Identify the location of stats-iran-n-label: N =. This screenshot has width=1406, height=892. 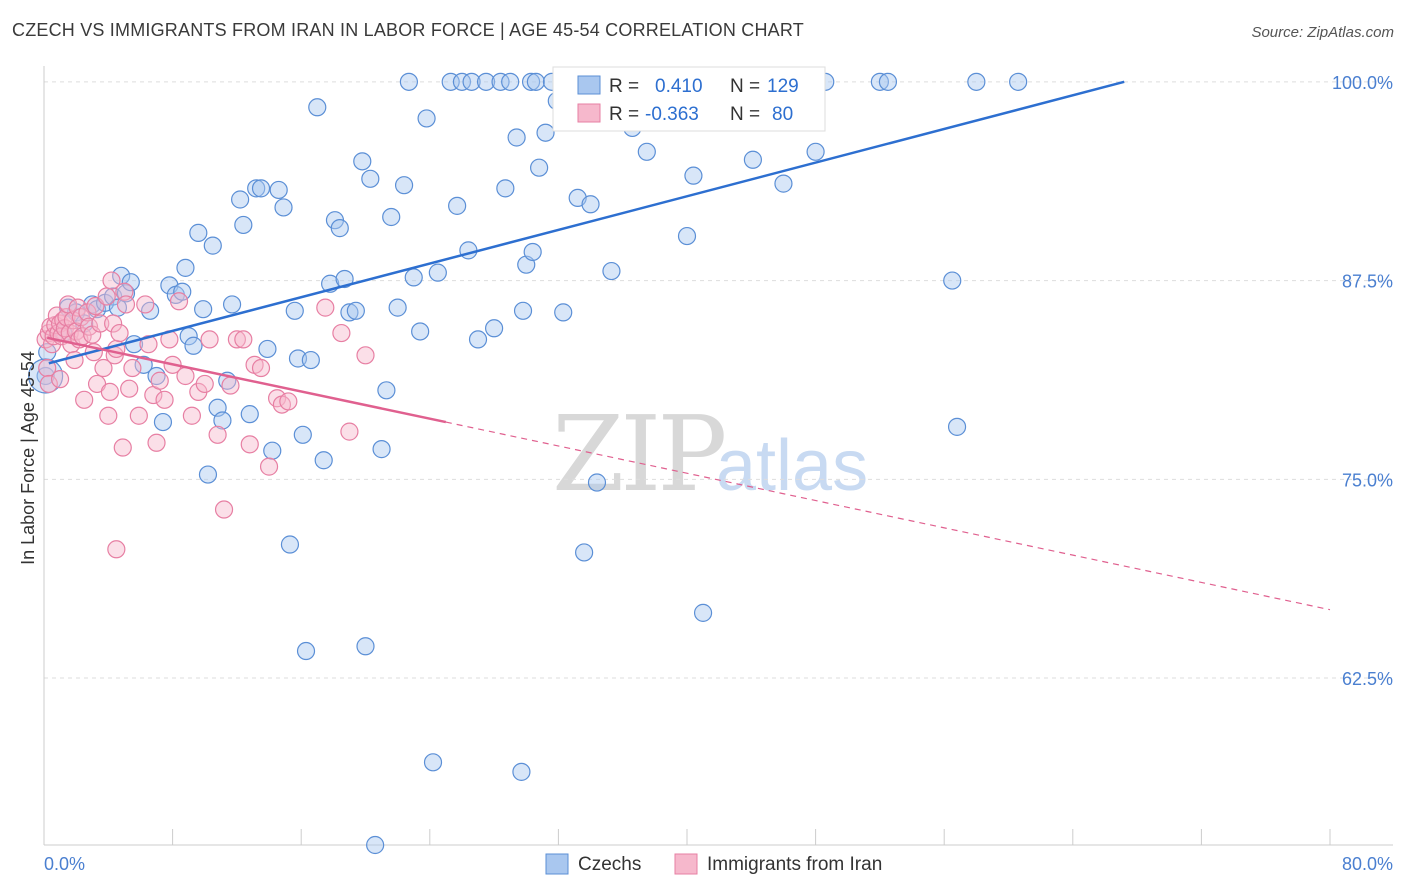
(745, 114).